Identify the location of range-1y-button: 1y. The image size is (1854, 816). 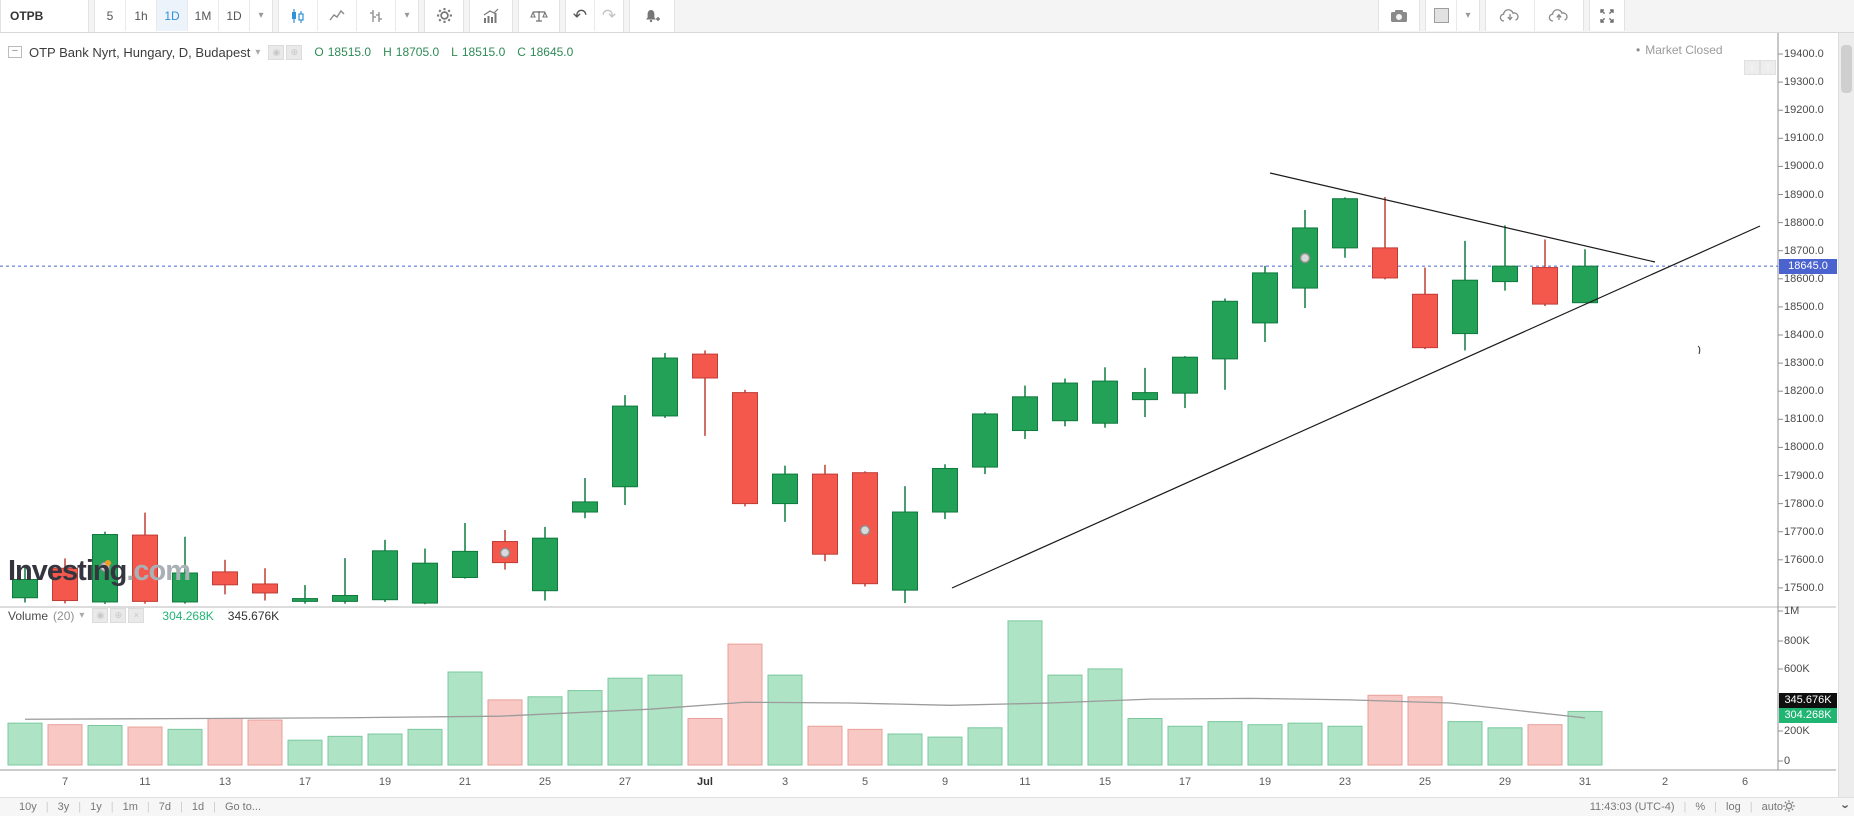
(96, 807).